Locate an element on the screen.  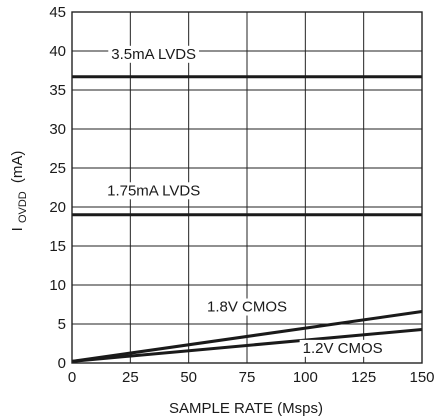
y-tick-label-15: 15 is located at coordinates (57, 246).